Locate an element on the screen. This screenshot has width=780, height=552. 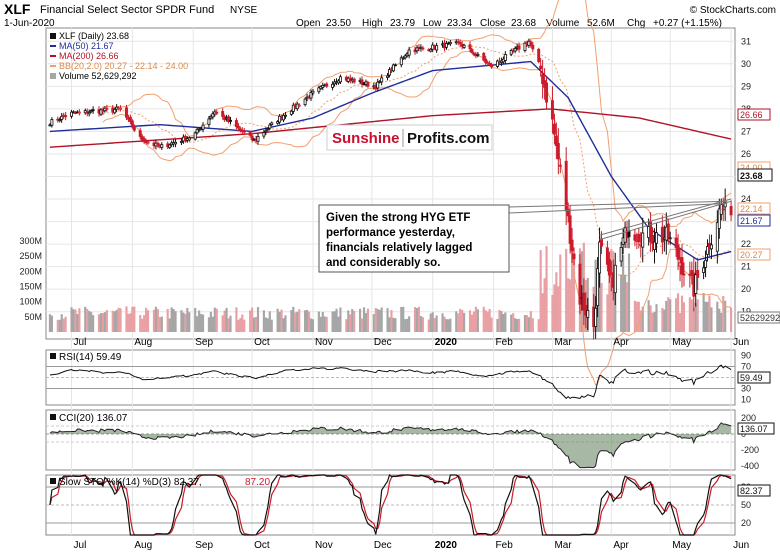
month-label: Aug is located at coordinates (143, 342).